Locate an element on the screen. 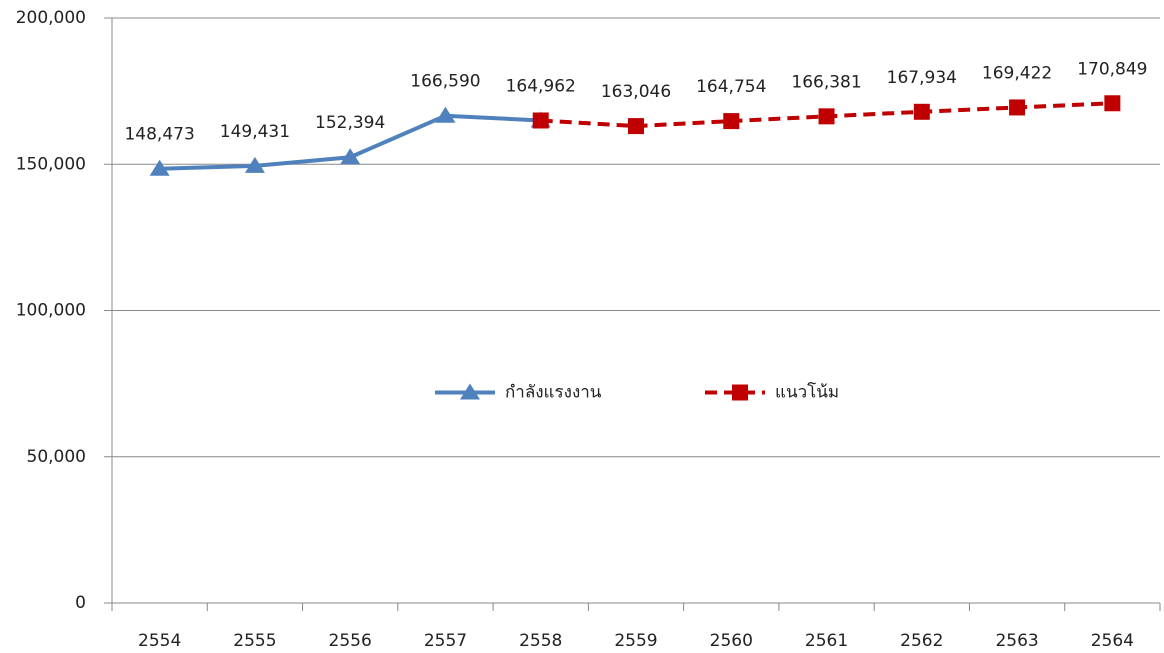 The width and height of the screenshot is (1164, 653). data-label: 166,381 is located at coordinates (826, 82).